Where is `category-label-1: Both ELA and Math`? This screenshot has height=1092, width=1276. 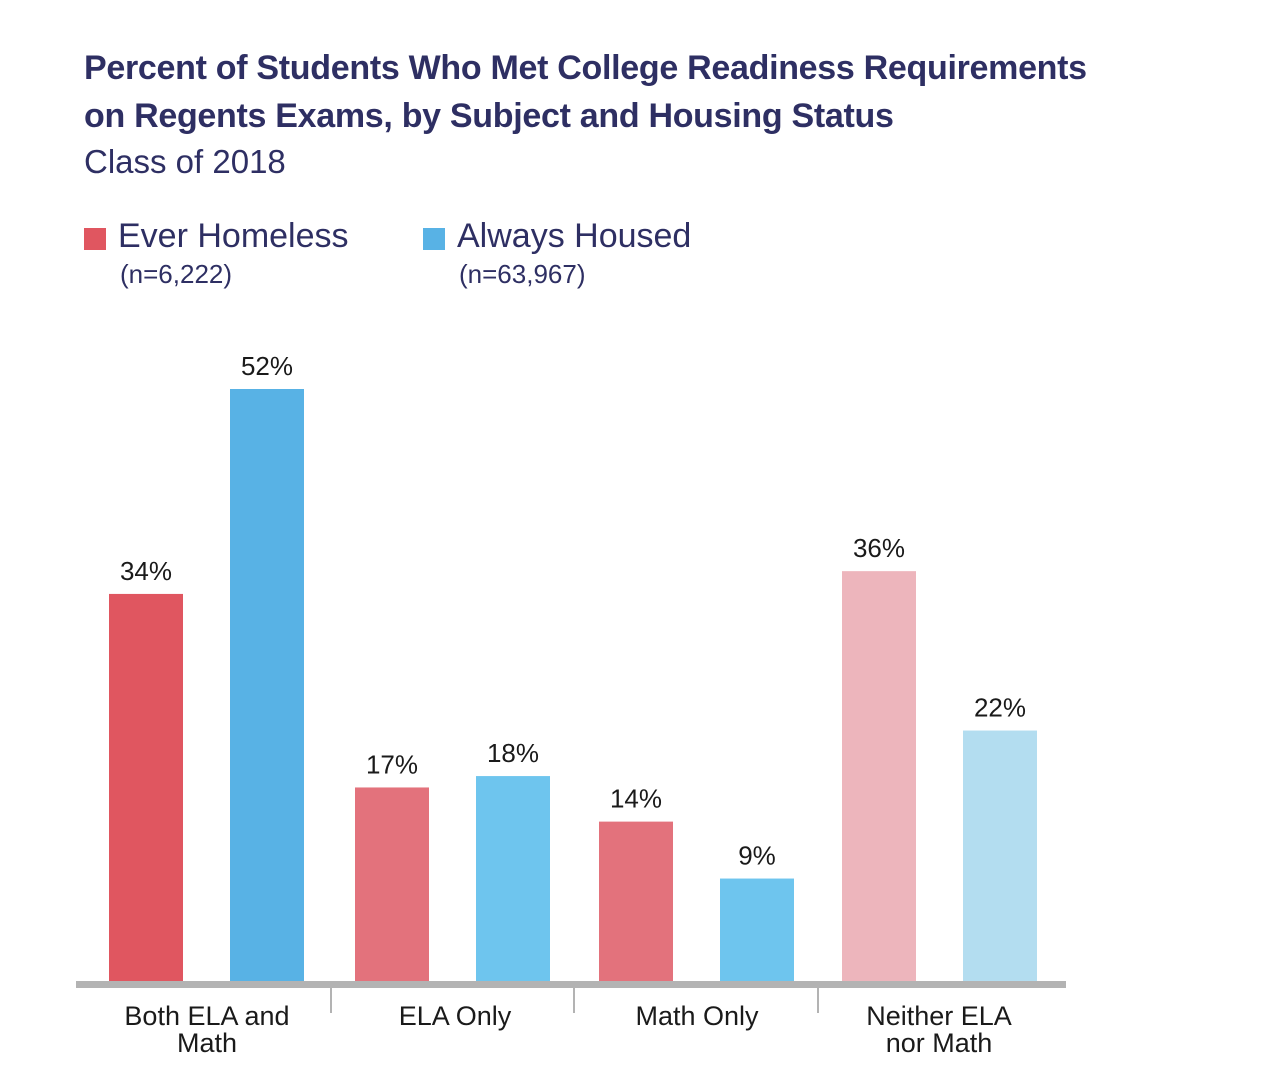 category-label-1: Both ELA and Math is located at coordinates (207, 1030).